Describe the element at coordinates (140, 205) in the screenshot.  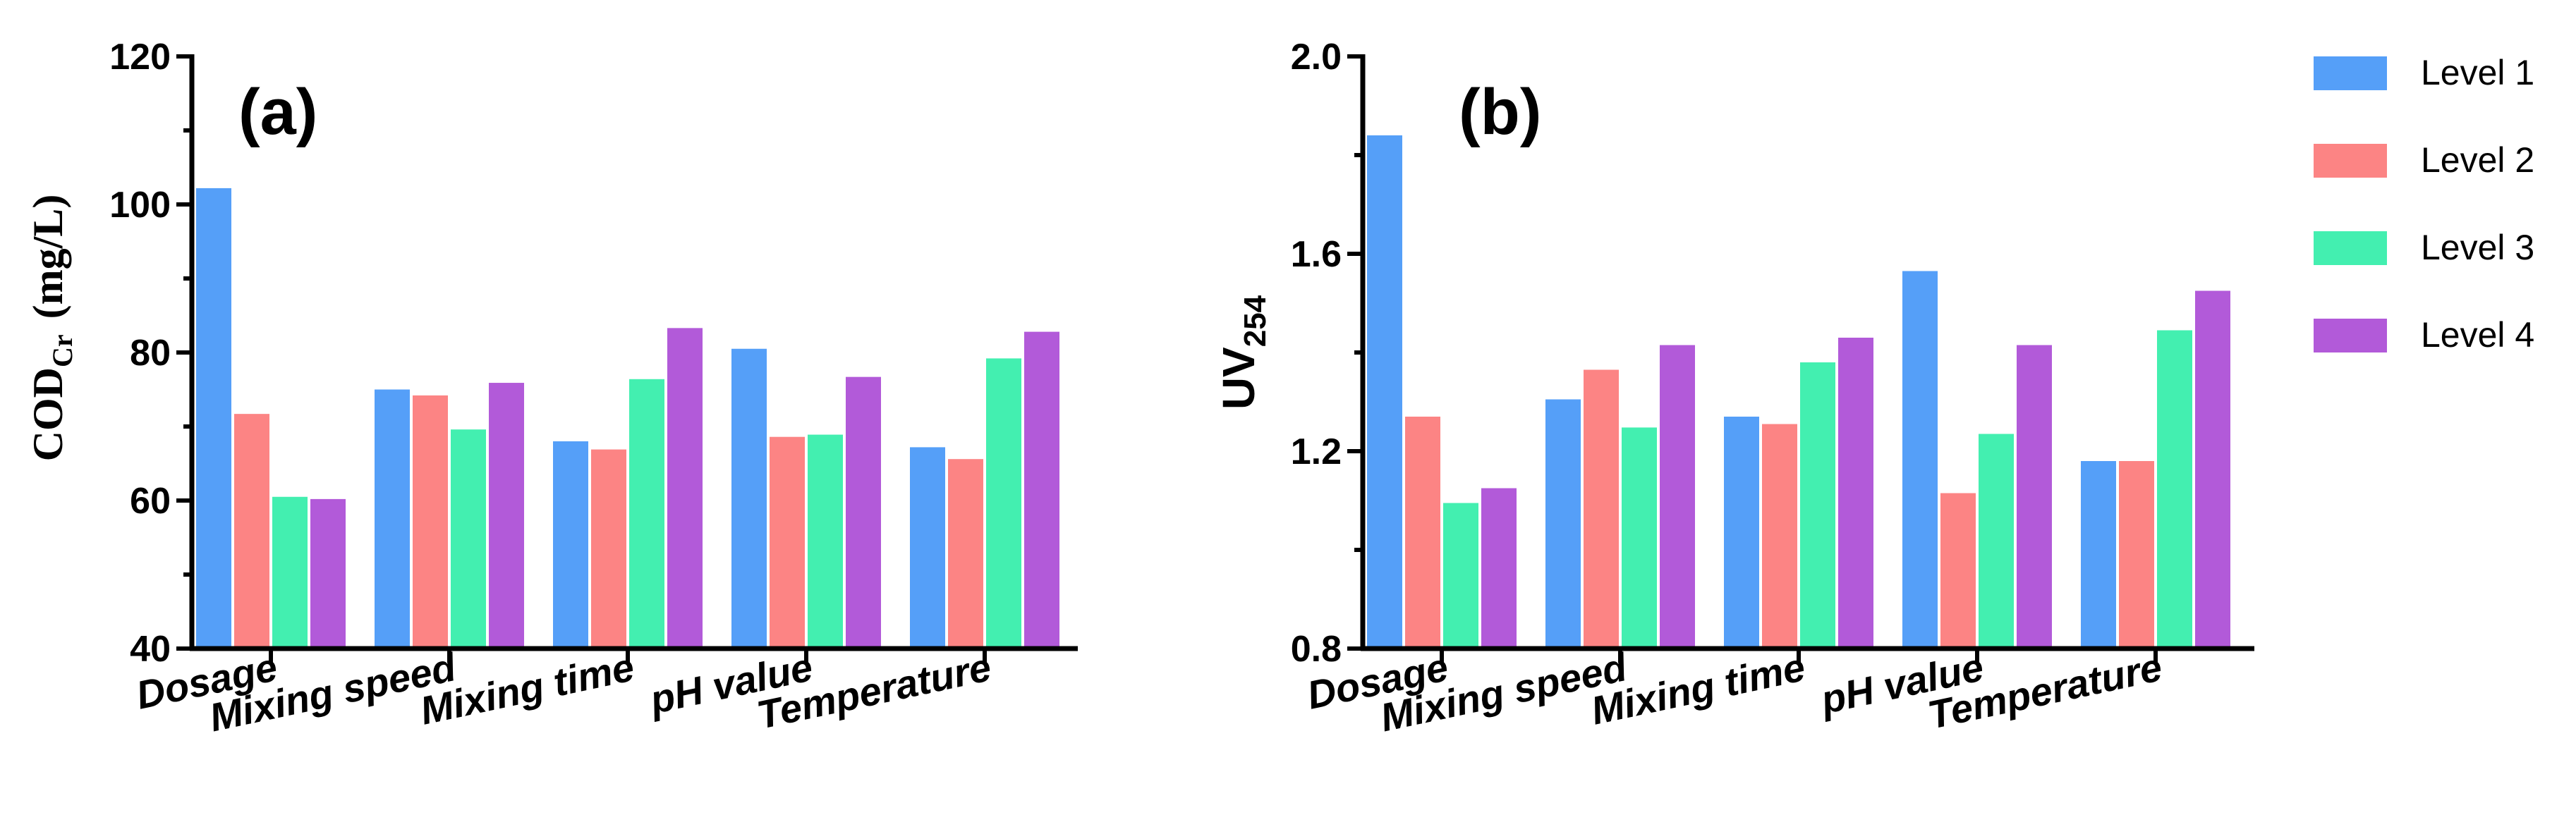
I see `y-tick-label-a: 100` at that location.